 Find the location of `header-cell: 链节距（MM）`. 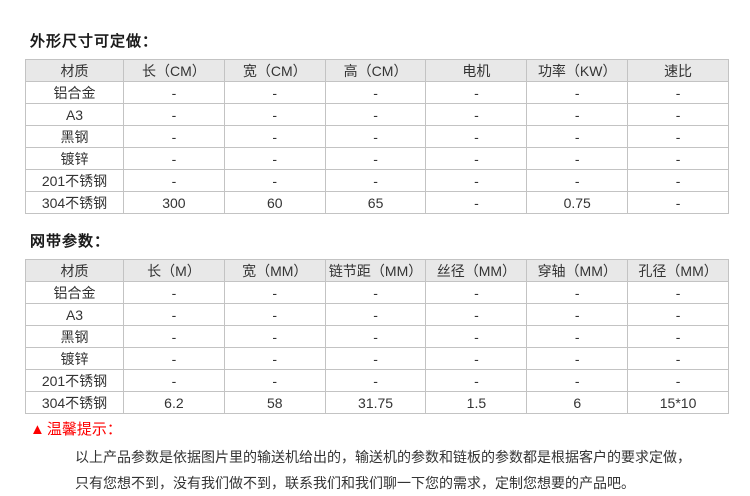

header-cell: 链节距（MM） is located at coordinates (375, 270).